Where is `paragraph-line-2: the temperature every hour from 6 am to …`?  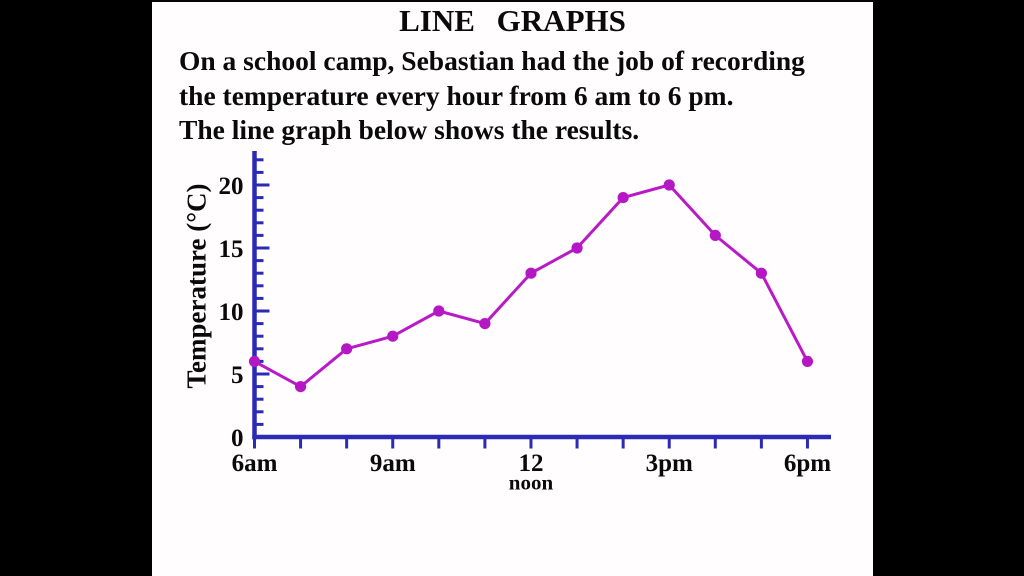 paragraph-line-2: the temperature every hour from 6 am to … is located at coordinates (456, 95).